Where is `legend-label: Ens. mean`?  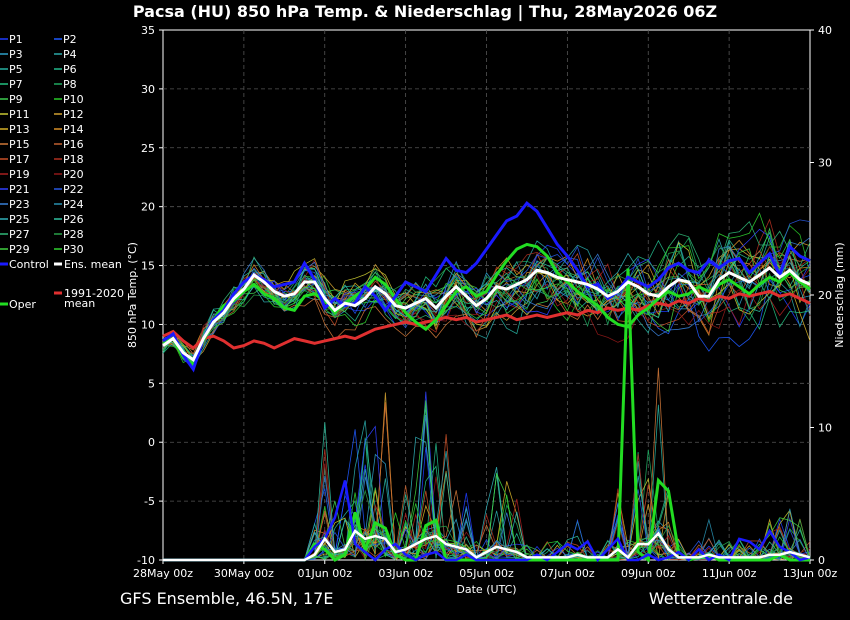 legend-label: Ens. mean is located at coordinates (93, 264).